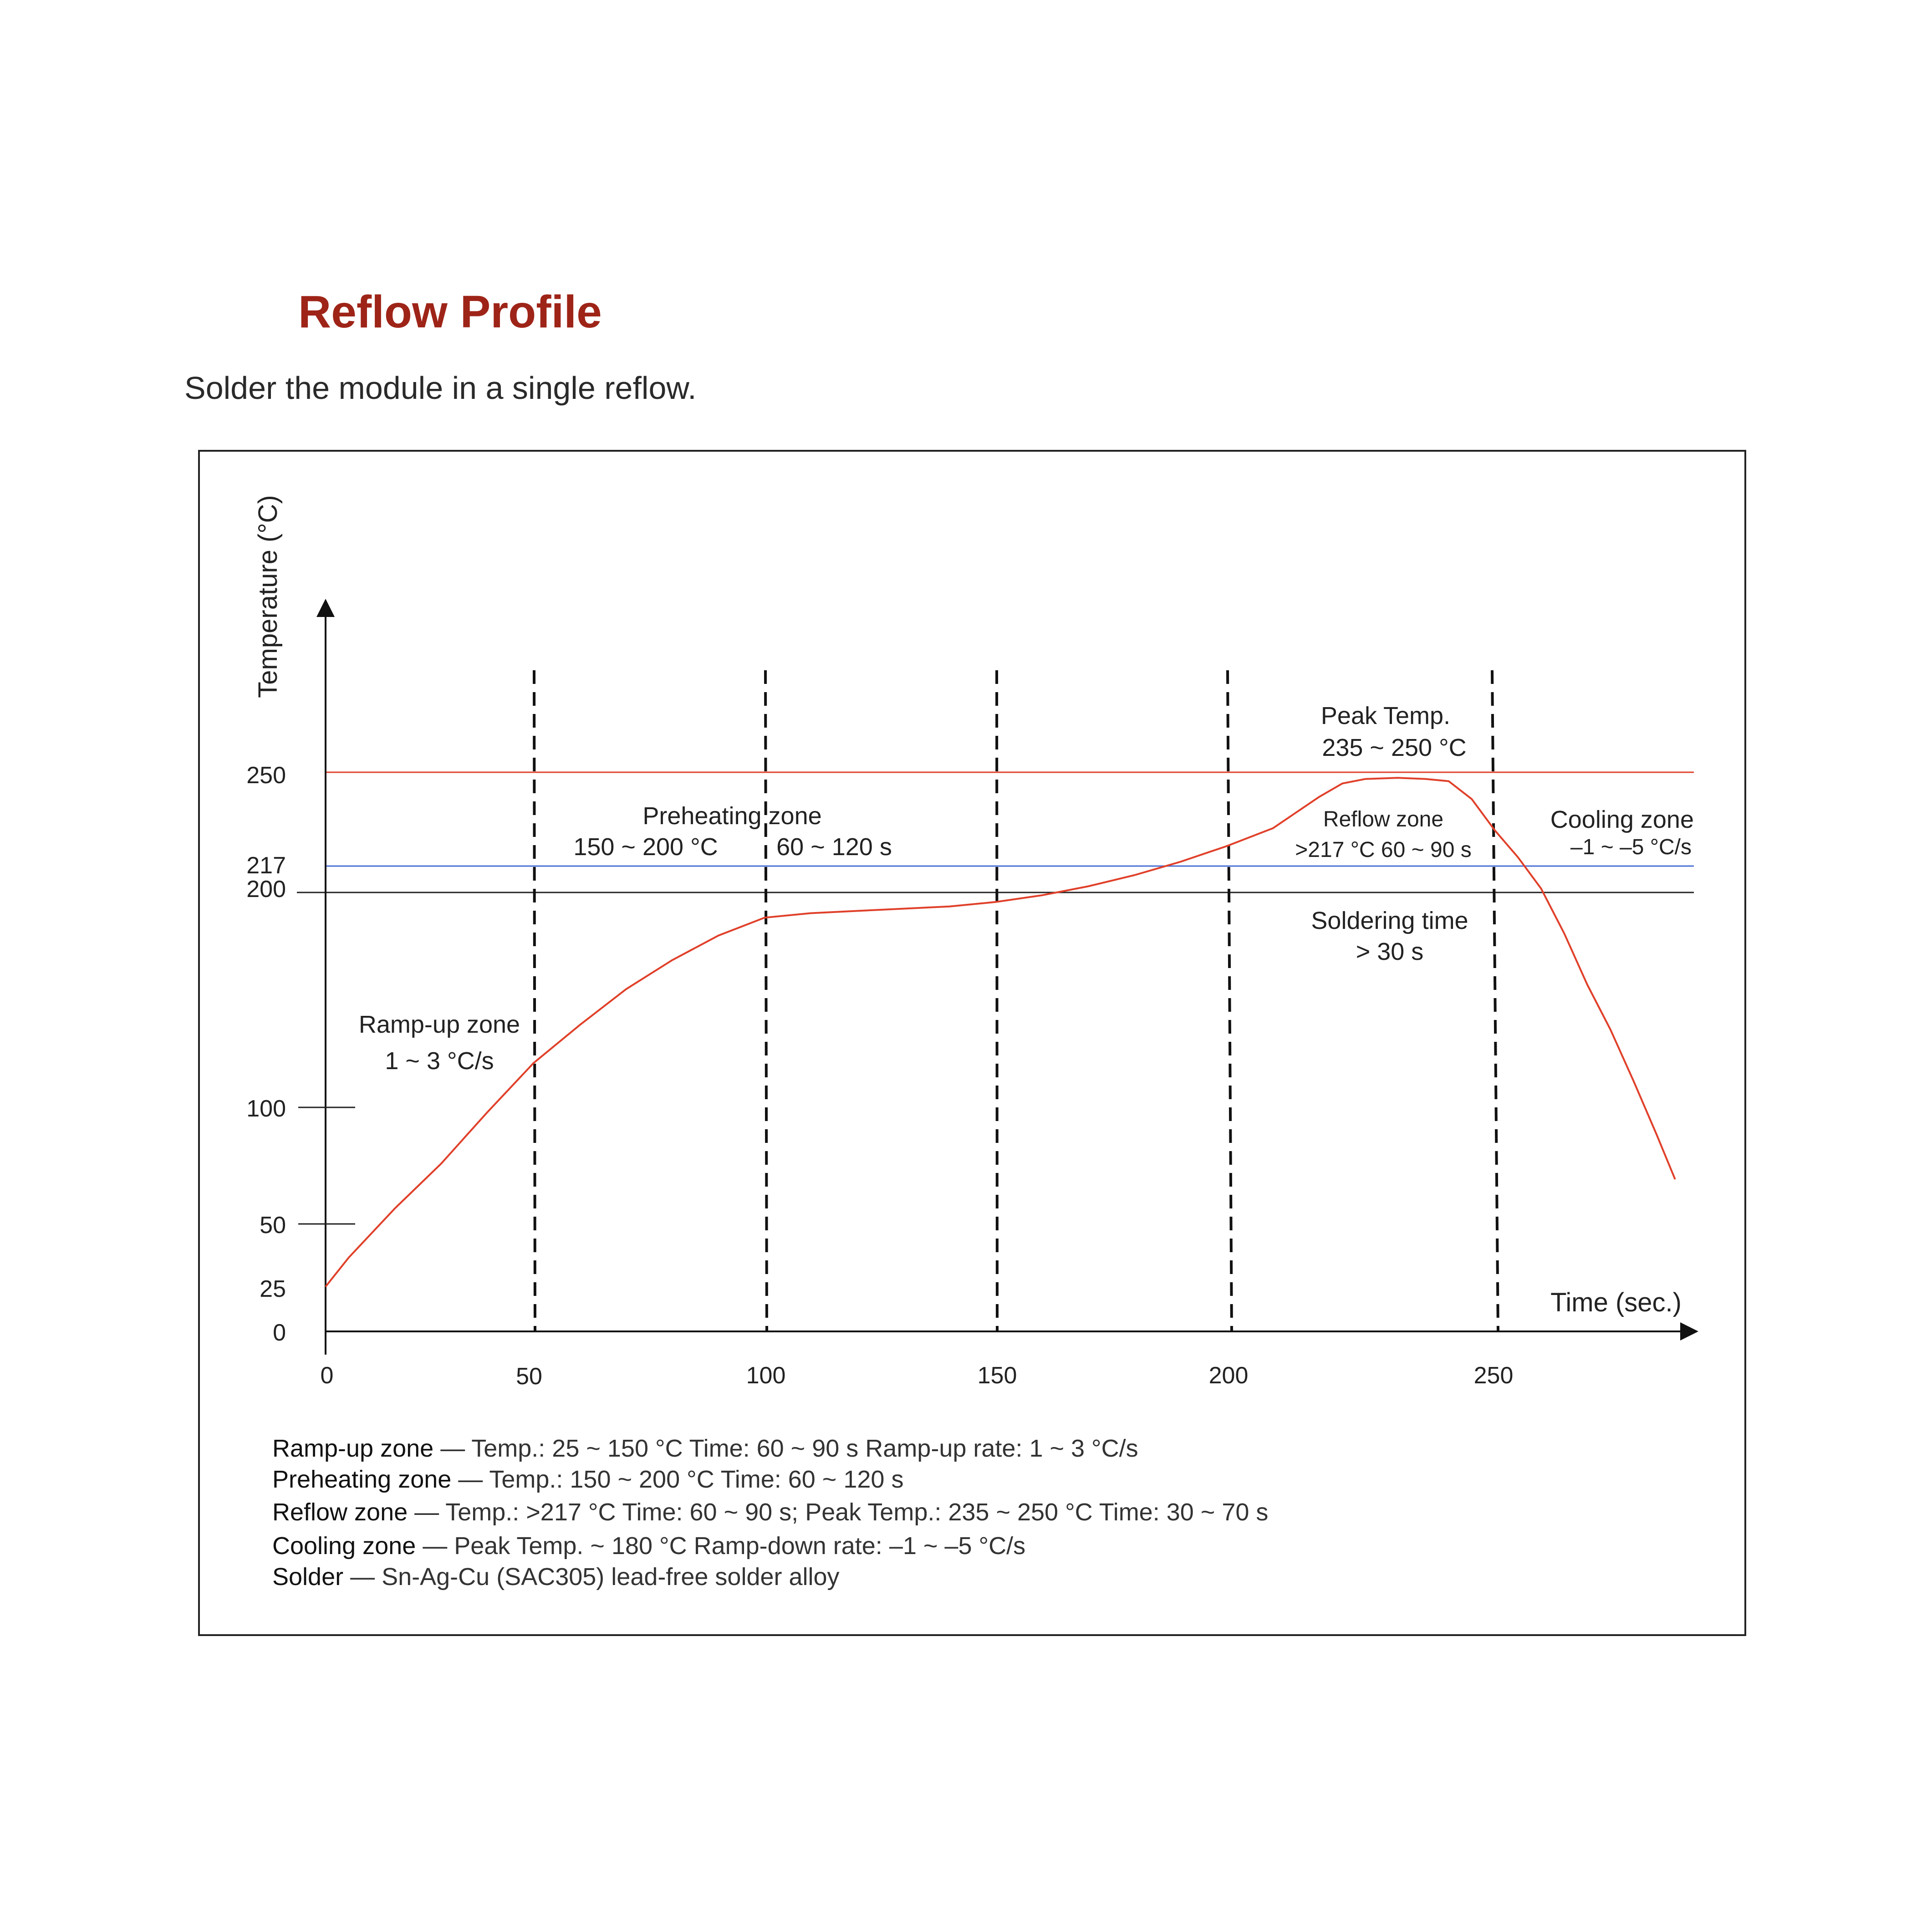 Image resolution: width=1932 pixels, height=1932 pixels. Describe the element at coordinates (1229, 1375) in the screenshot. I see `x-tick-label: 200` at that location.